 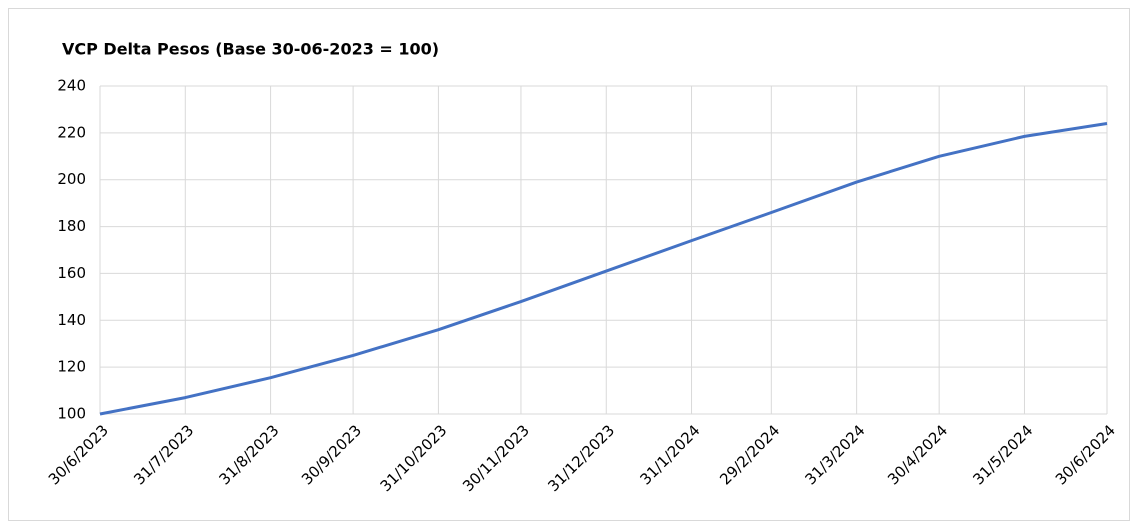 I want to click on y-tick-label: 220, so click(x=71, y=132).